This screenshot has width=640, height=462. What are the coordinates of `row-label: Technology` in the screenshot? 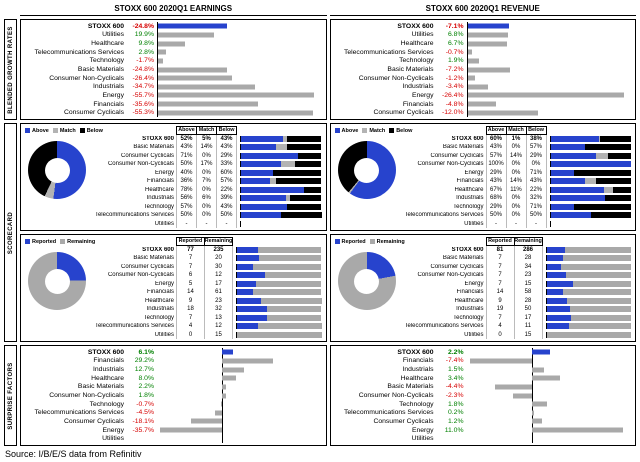 It's located at (158, 317).